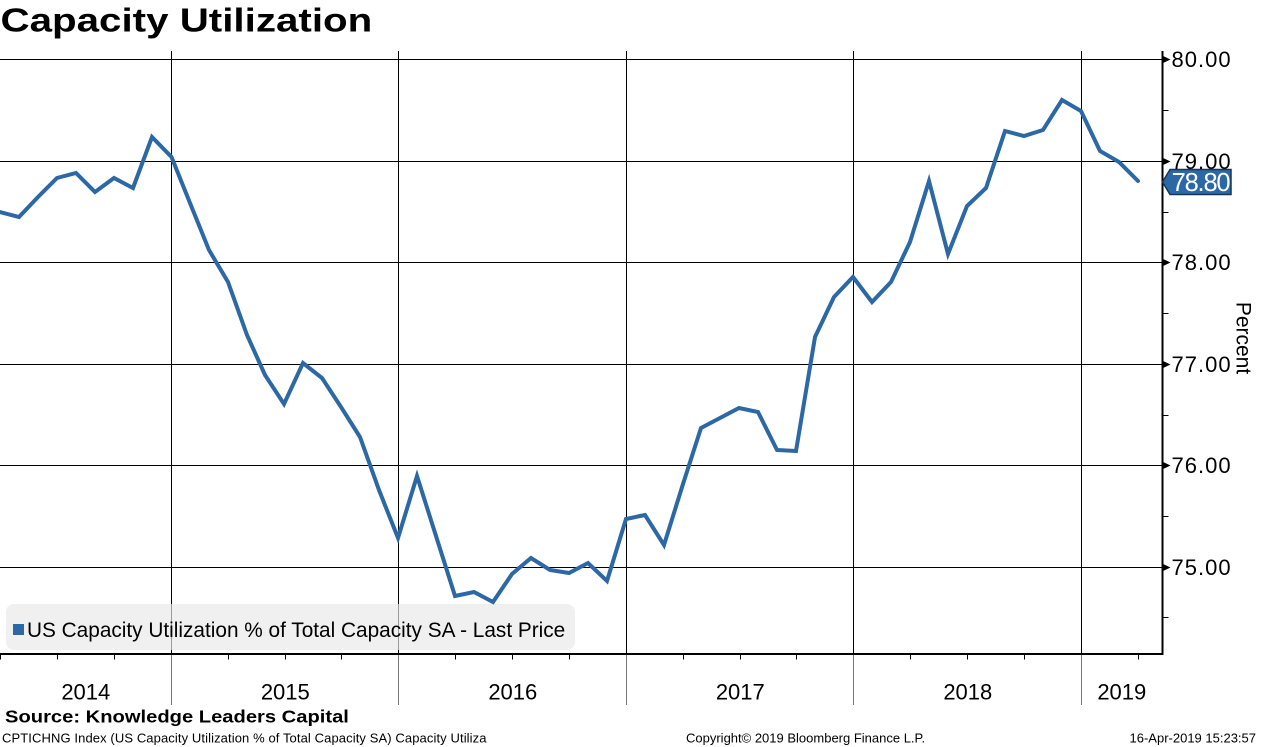  What do you see at coordinates (1202, 567) in the screenshot?
I see `svg-text: 75.00` at bounding box center [1202, 567].